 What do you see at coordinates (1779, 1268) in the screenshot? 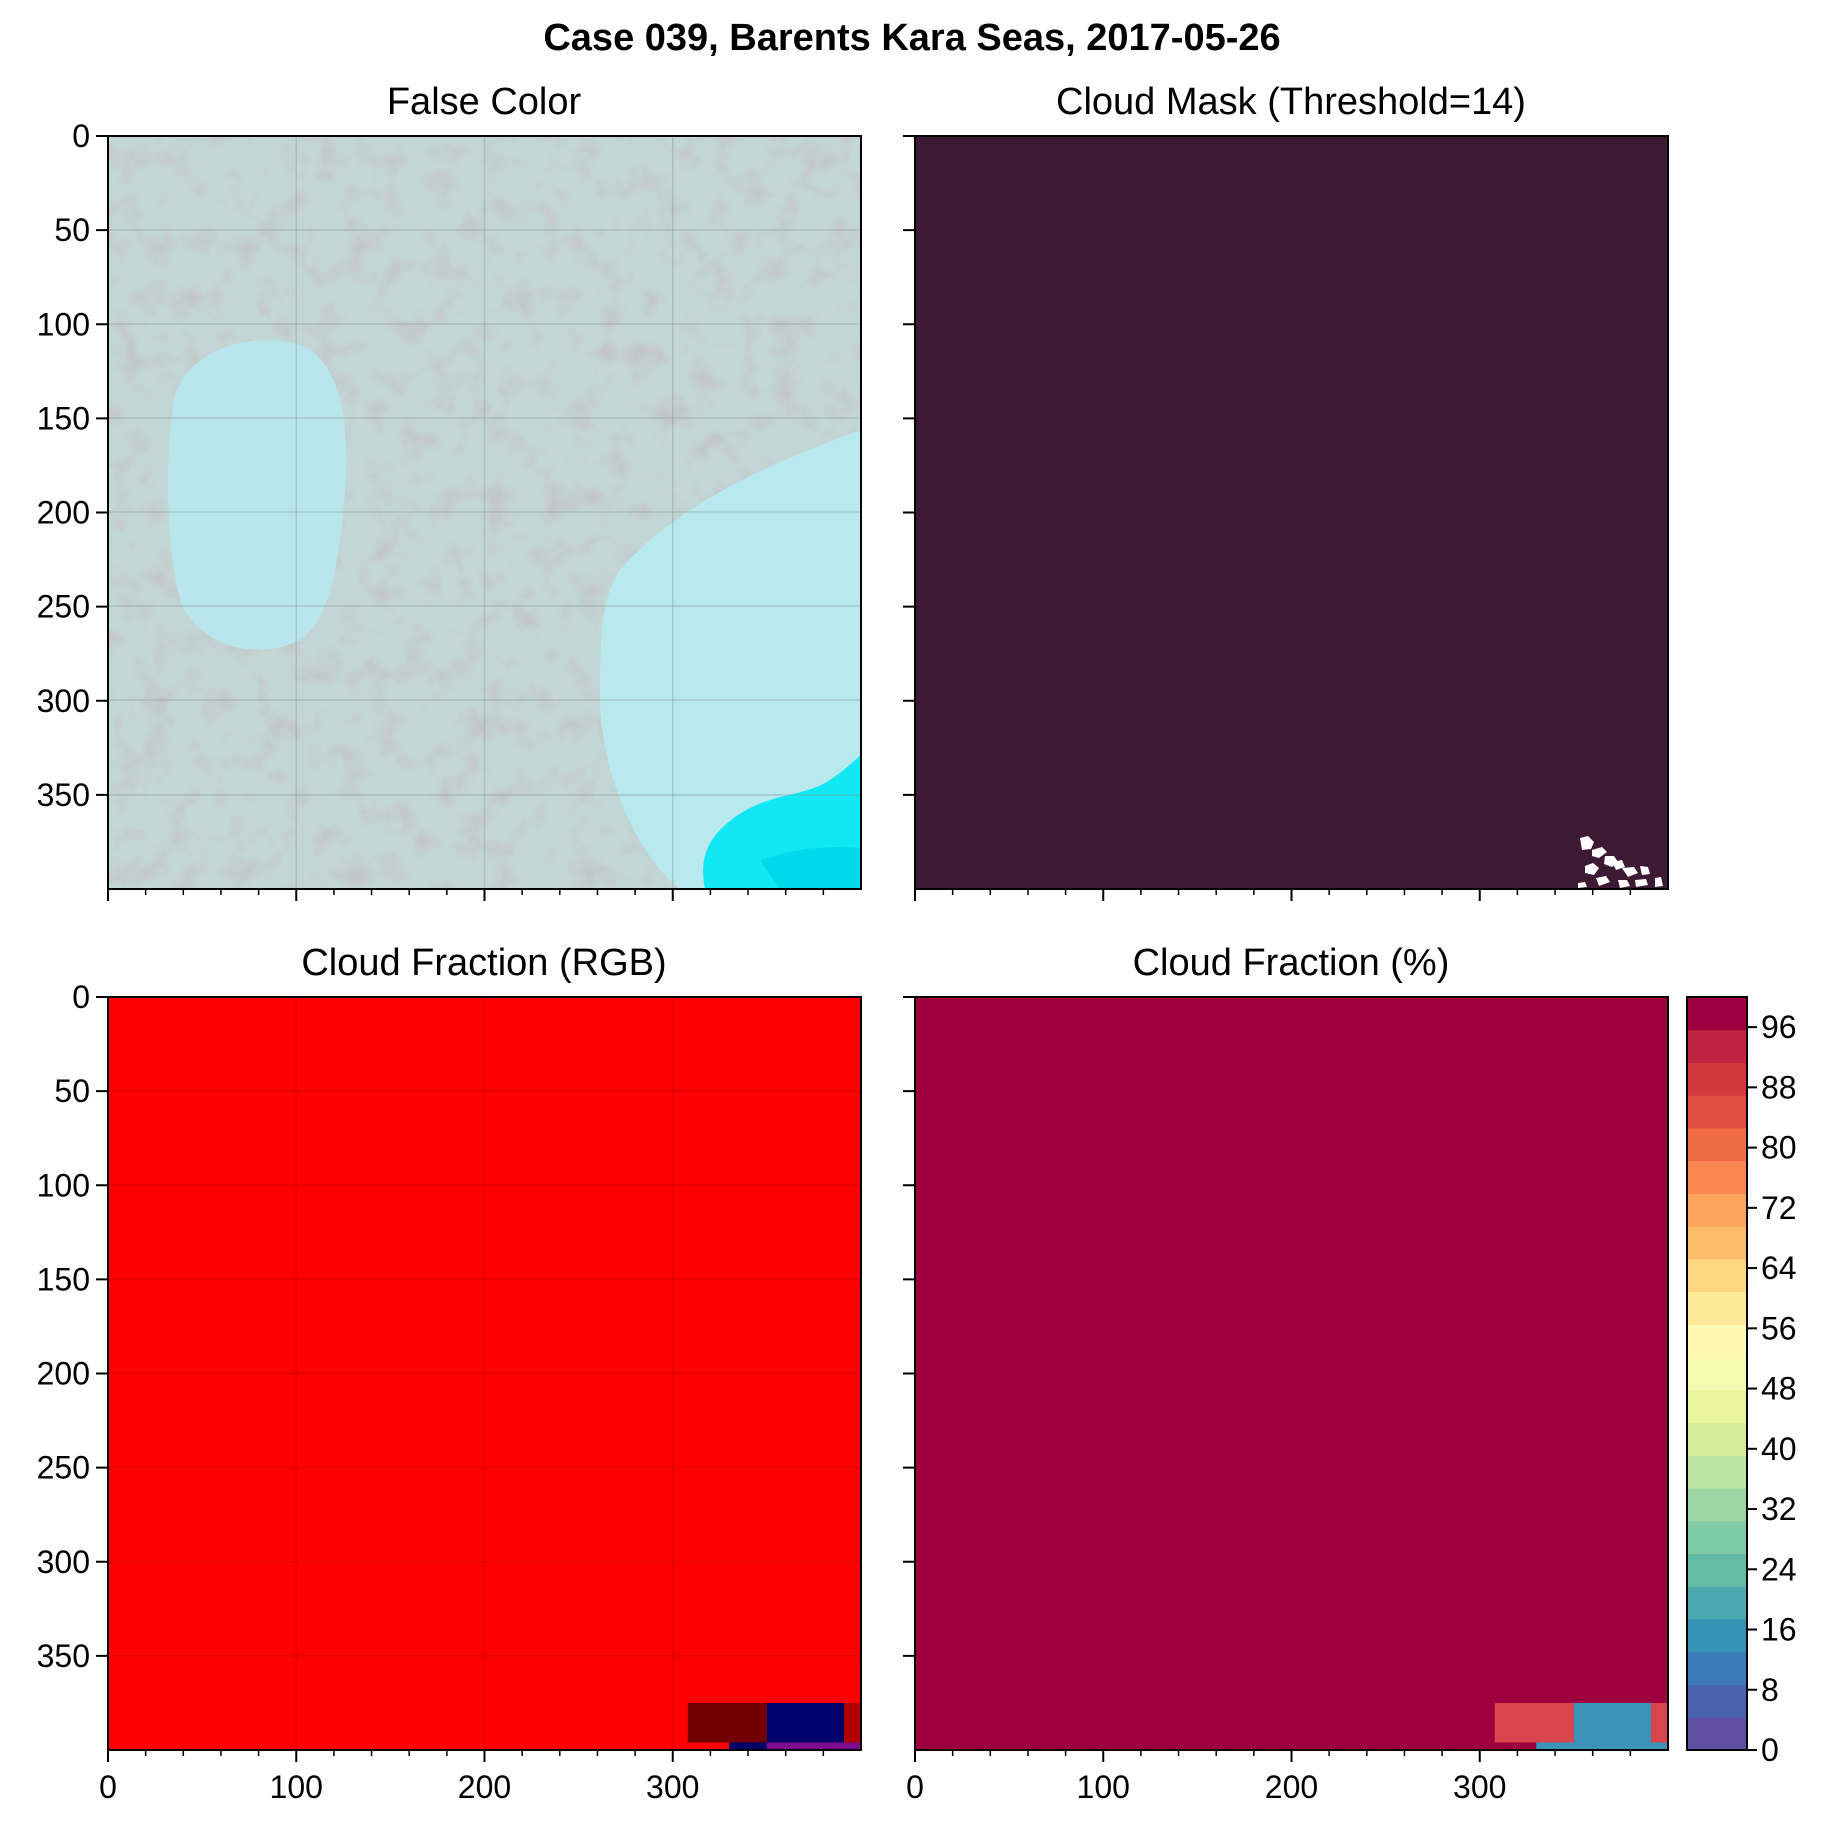
I see `colorbar-tick-label: 64` at bounding box center [1779, 1268].